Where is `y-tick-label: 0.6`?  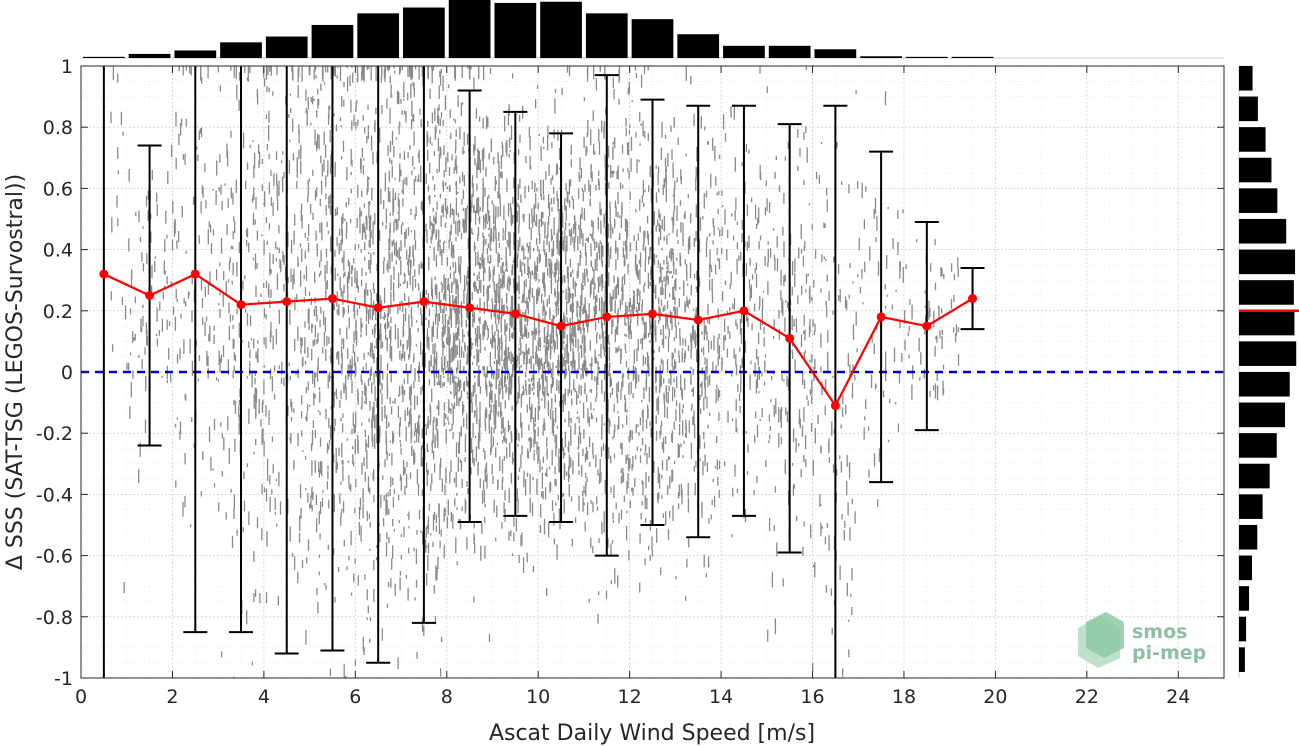
y-tick-label: 0.6 is located at coordinates (58, 189).